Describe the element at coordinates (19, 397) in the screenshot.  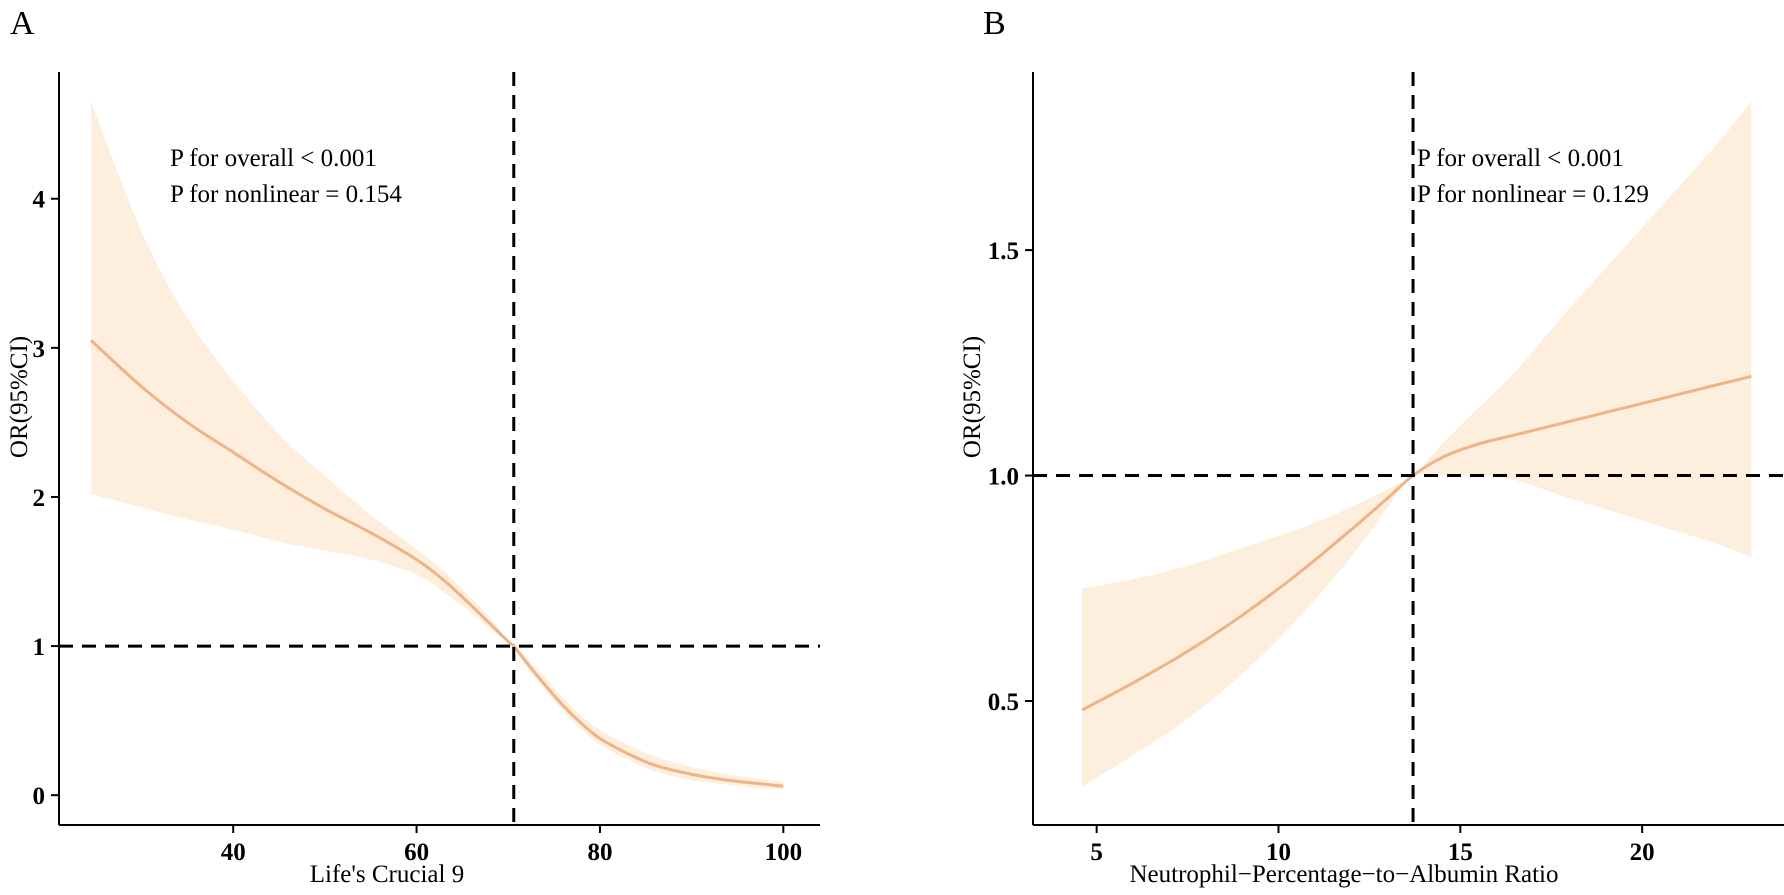
I see `panel-a-y-axis-title: OR(95%CI)` at that location.